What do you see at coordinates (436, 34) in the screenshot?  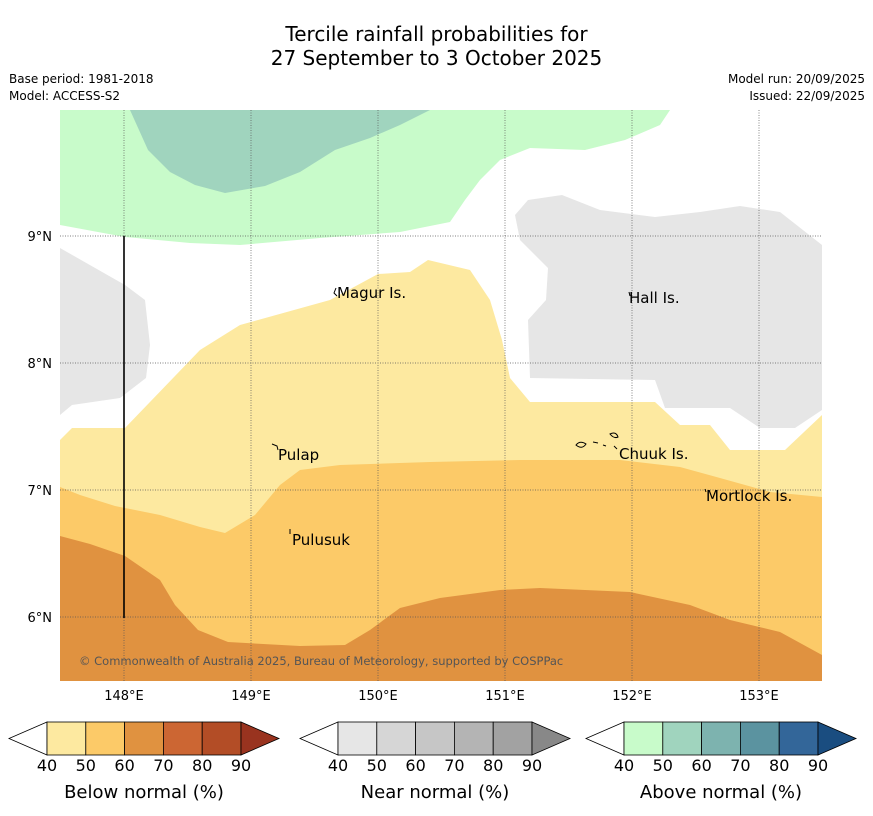 I see `title-line-1: Tercile rainfall probabilities for` at bounding box center [436, 34].